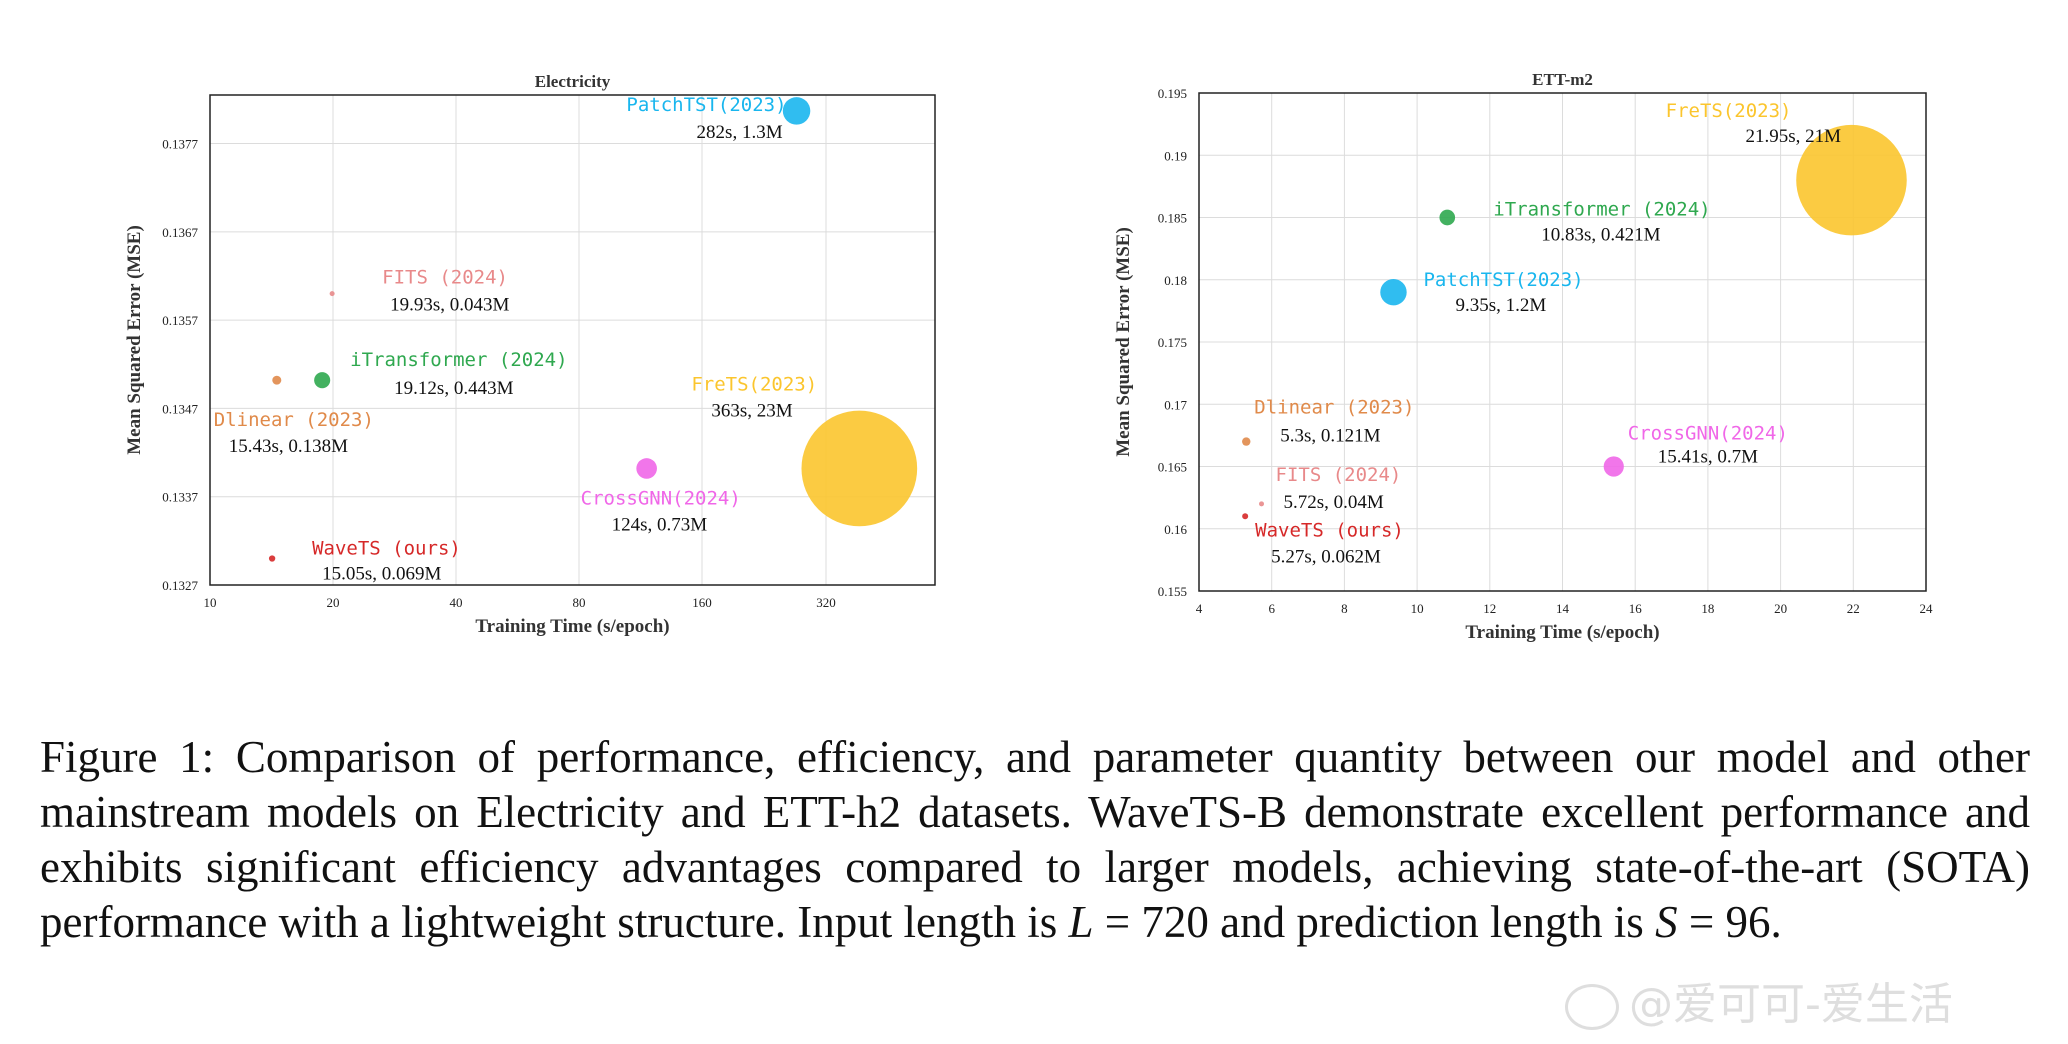 The image size is (2068, 1044). I want to click on chart2-point-detail: 15.41s, 0.7M, so click(1708, 457).